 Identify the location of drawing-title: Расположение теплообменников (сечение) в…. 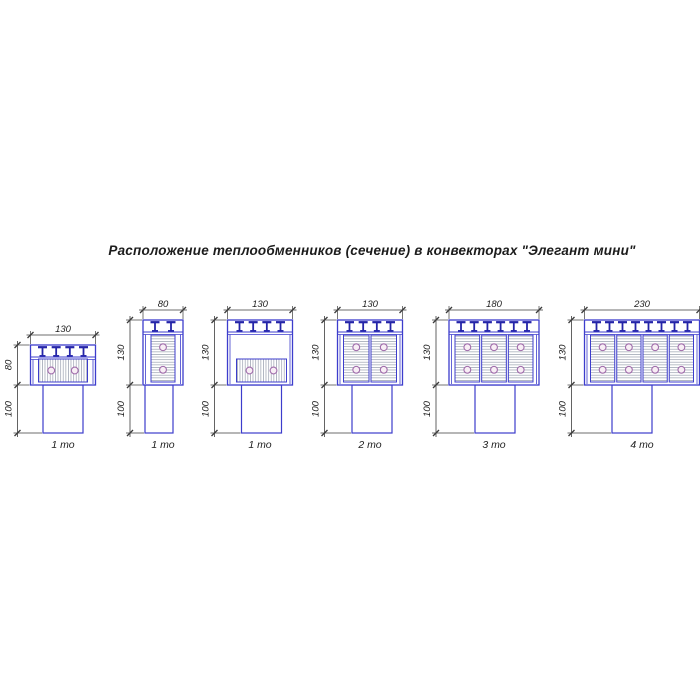
(372, 250).